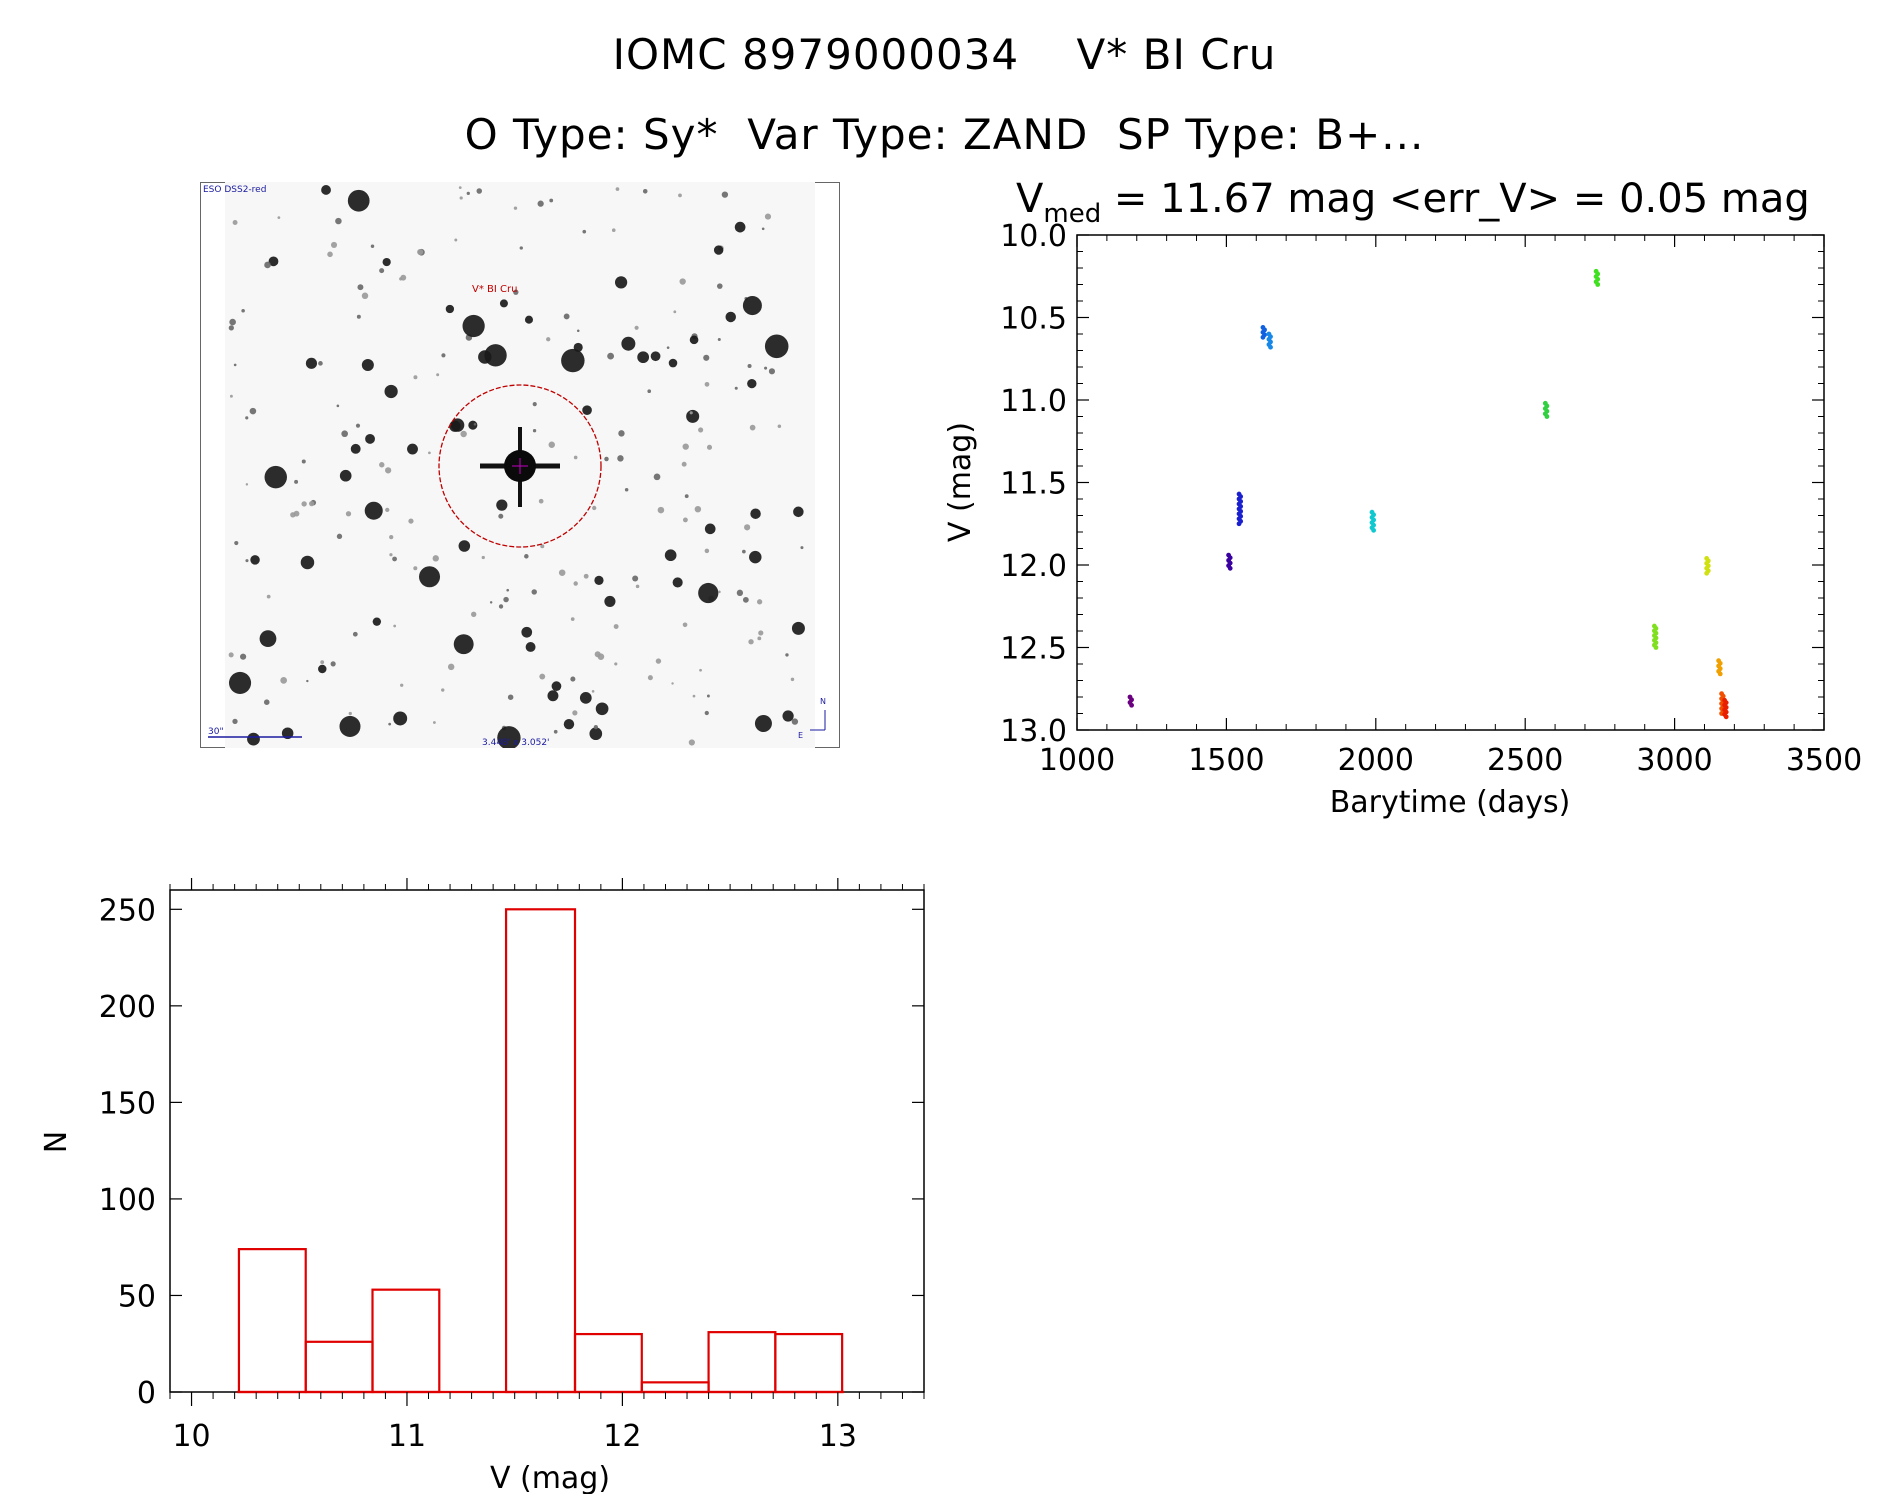 Image resolution: width=1889 pixels, height=1494 pixels. I want to click on y-tick-label: 12.0, so click(1033, 566).